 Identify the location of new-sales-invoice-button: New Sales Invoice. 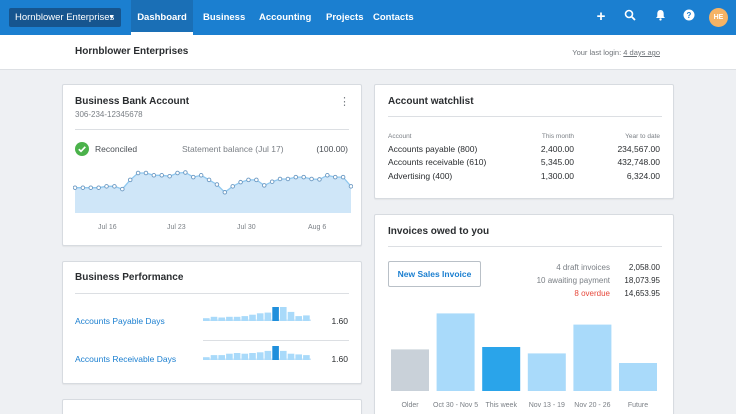
(434, 274).